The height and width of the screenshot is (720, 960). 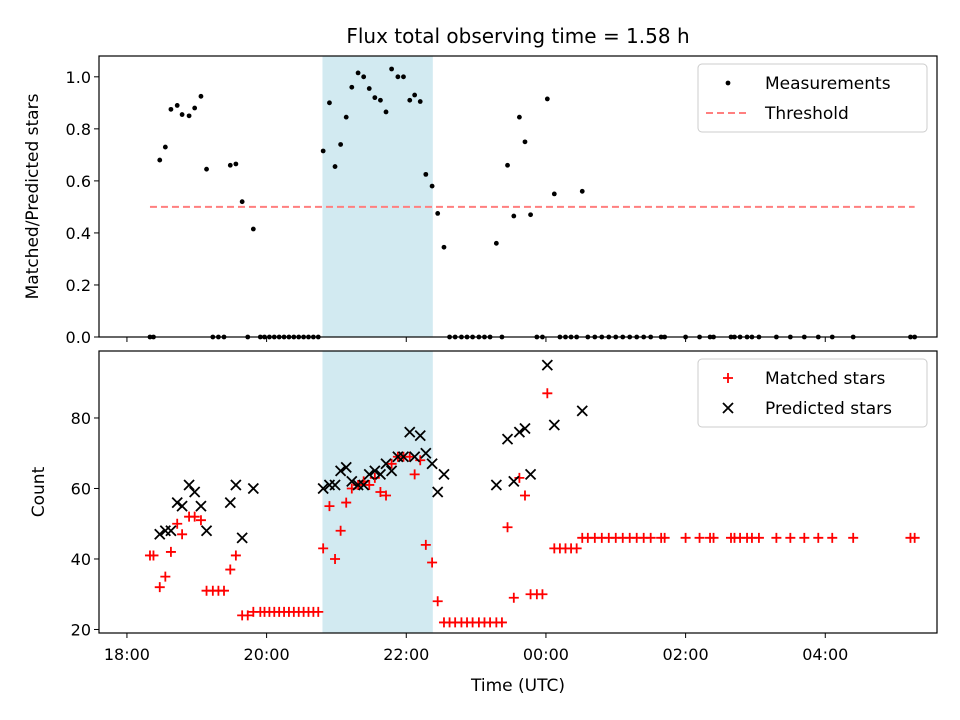 What do you see at coordinates (517, 686) in the screenshot?
I see `x-axis-label: Time (UTC)` at bounding box center [517, 686].